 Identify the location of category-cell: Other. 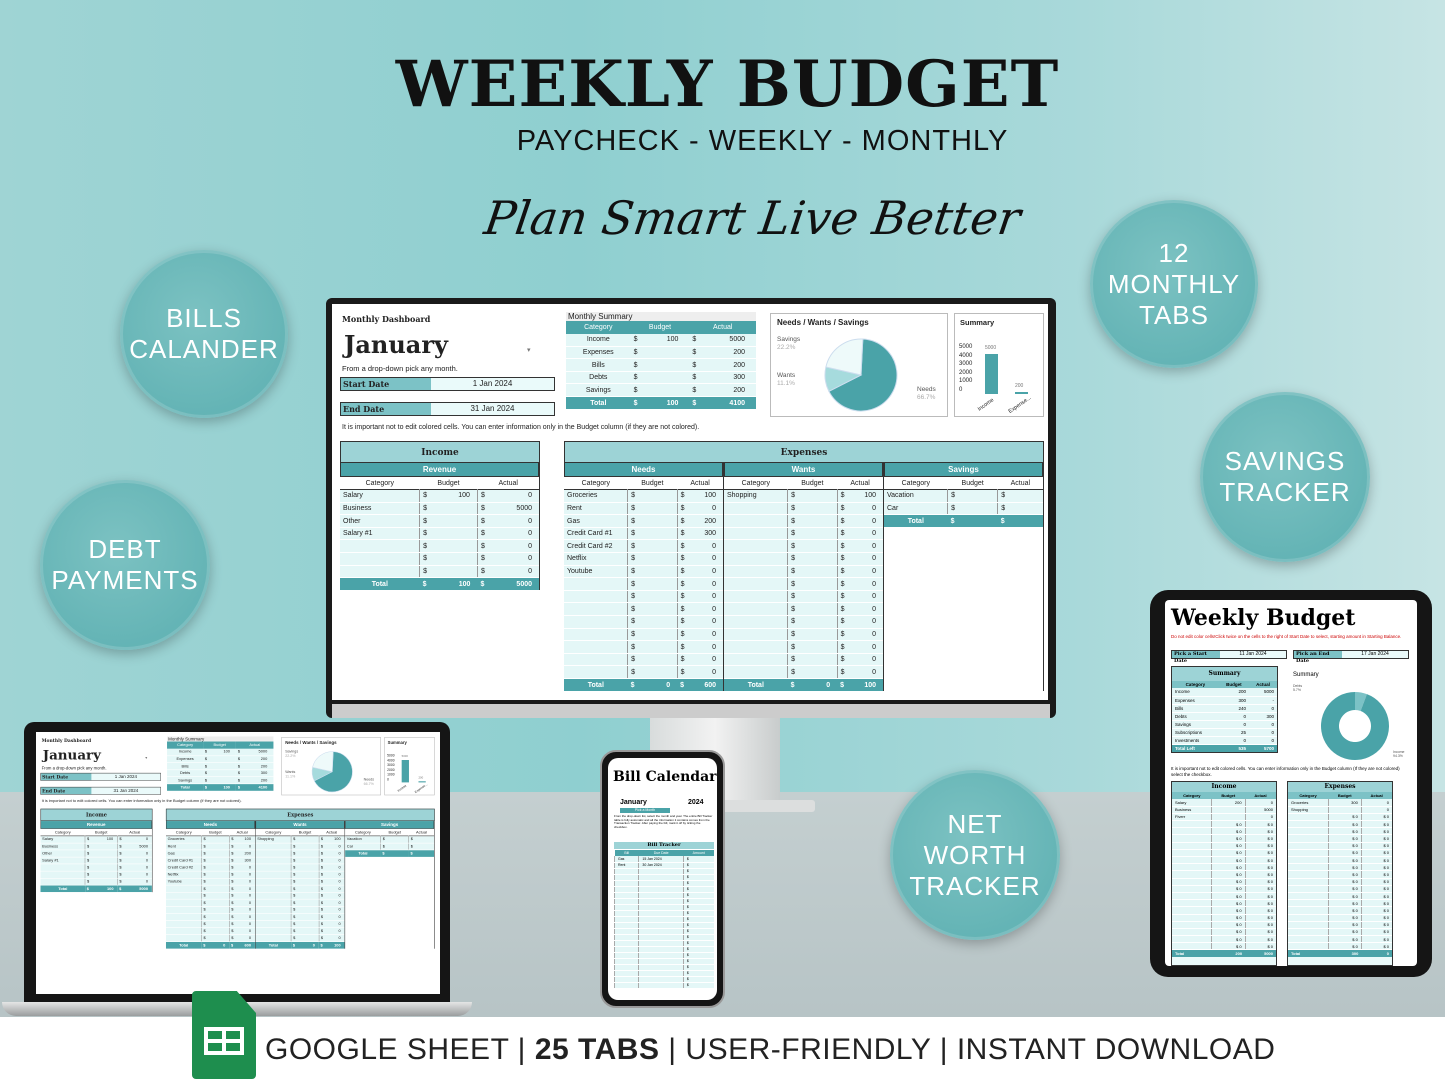
(63, 854).